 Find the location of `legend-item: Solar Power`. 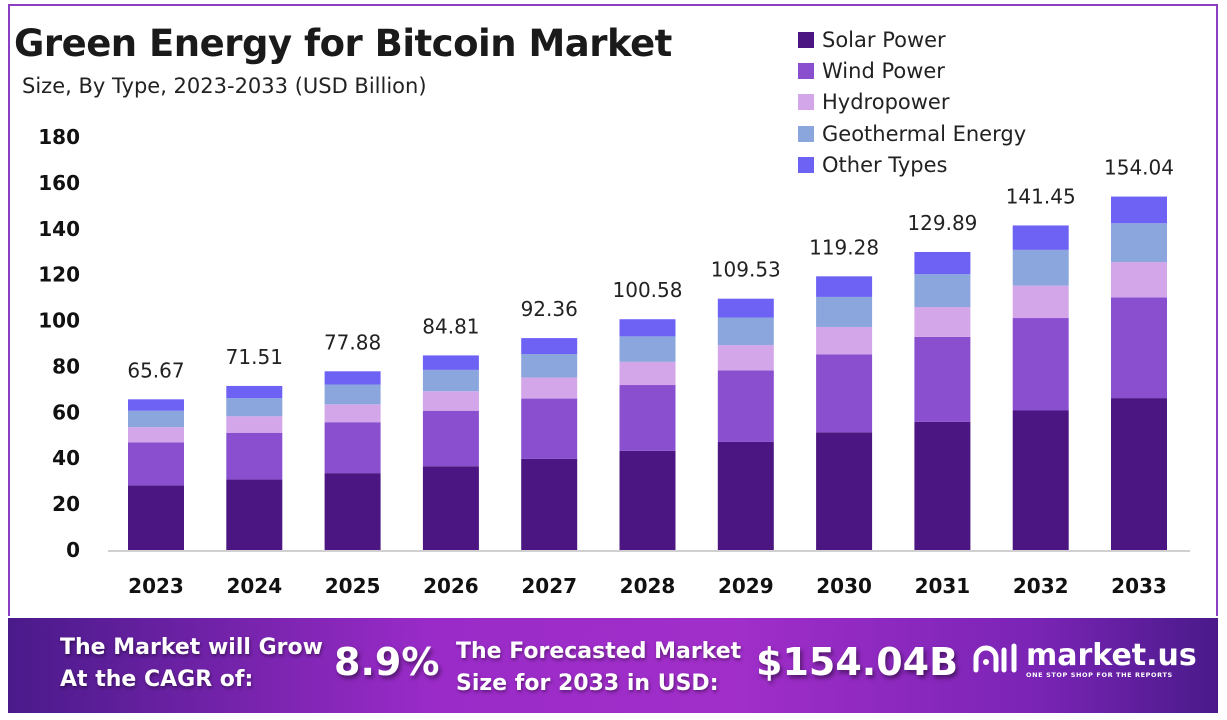

legend-item: Solar Power is located at coordinates (912, 39).